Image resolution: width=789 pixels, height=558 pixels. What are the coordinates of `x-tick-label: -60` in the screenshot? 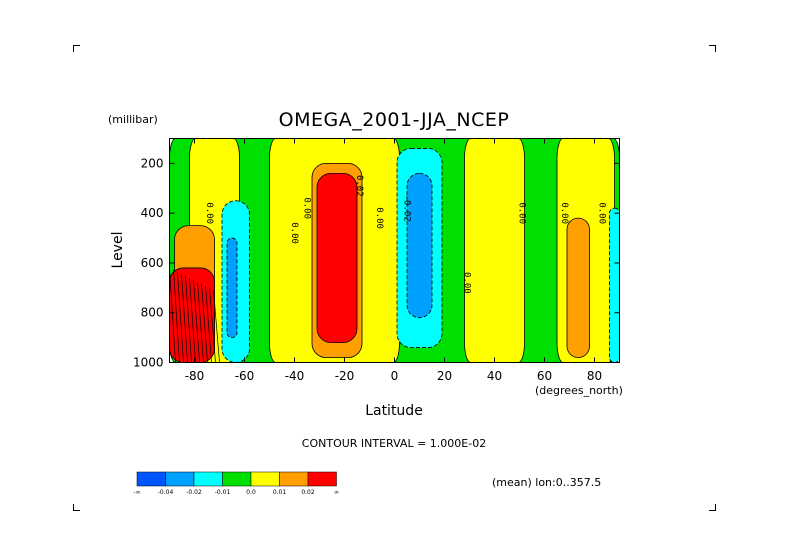 It's located at (245, 376).